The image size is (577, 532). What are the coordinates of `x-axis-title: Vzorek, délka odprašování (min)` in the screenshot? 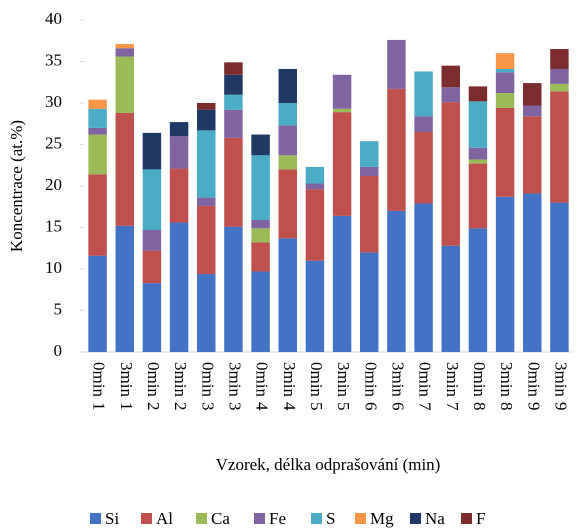 It's located at (328, 464).